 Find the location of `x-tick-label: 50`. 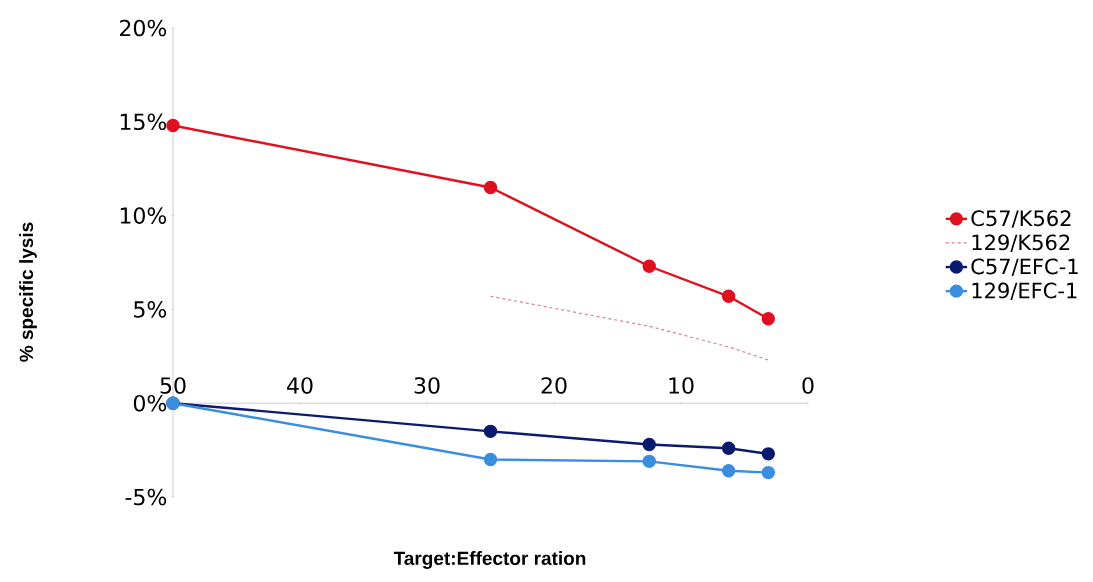

x-tick-label: 50 is located at coordinates (173, 385).